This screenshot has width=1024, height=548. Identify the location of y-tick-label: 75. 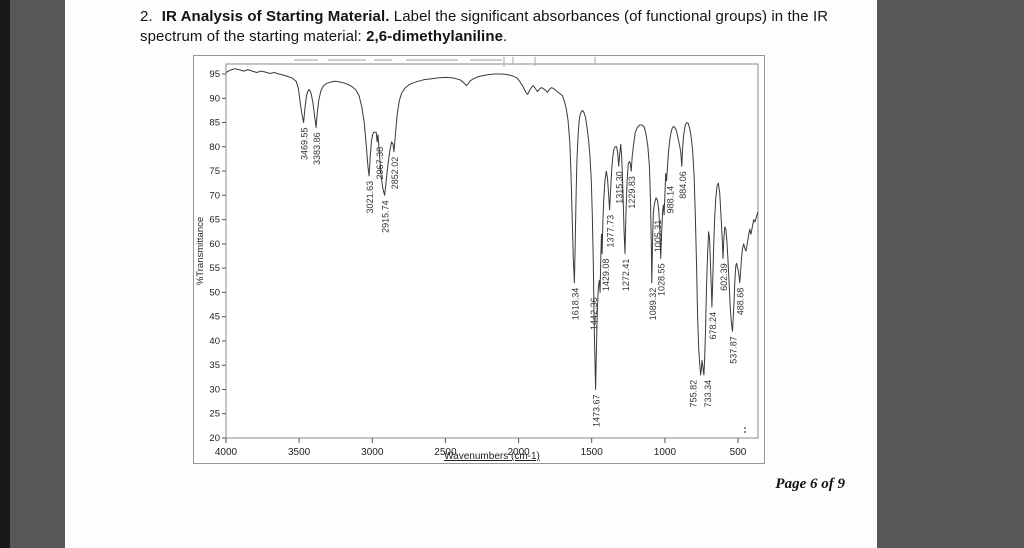
(214, 171).